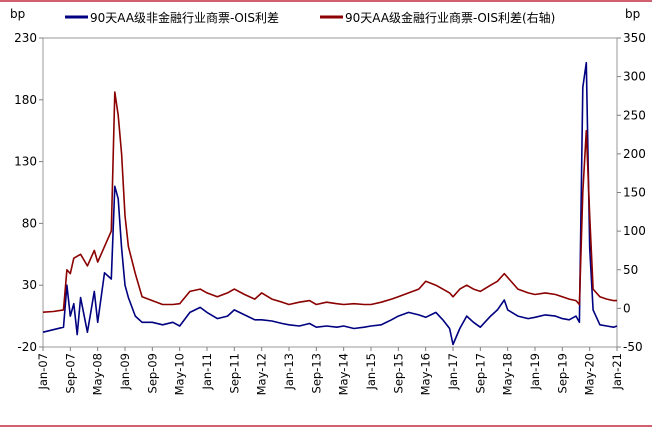  I want to click on right-tick-label: 150, so click(634, 193).